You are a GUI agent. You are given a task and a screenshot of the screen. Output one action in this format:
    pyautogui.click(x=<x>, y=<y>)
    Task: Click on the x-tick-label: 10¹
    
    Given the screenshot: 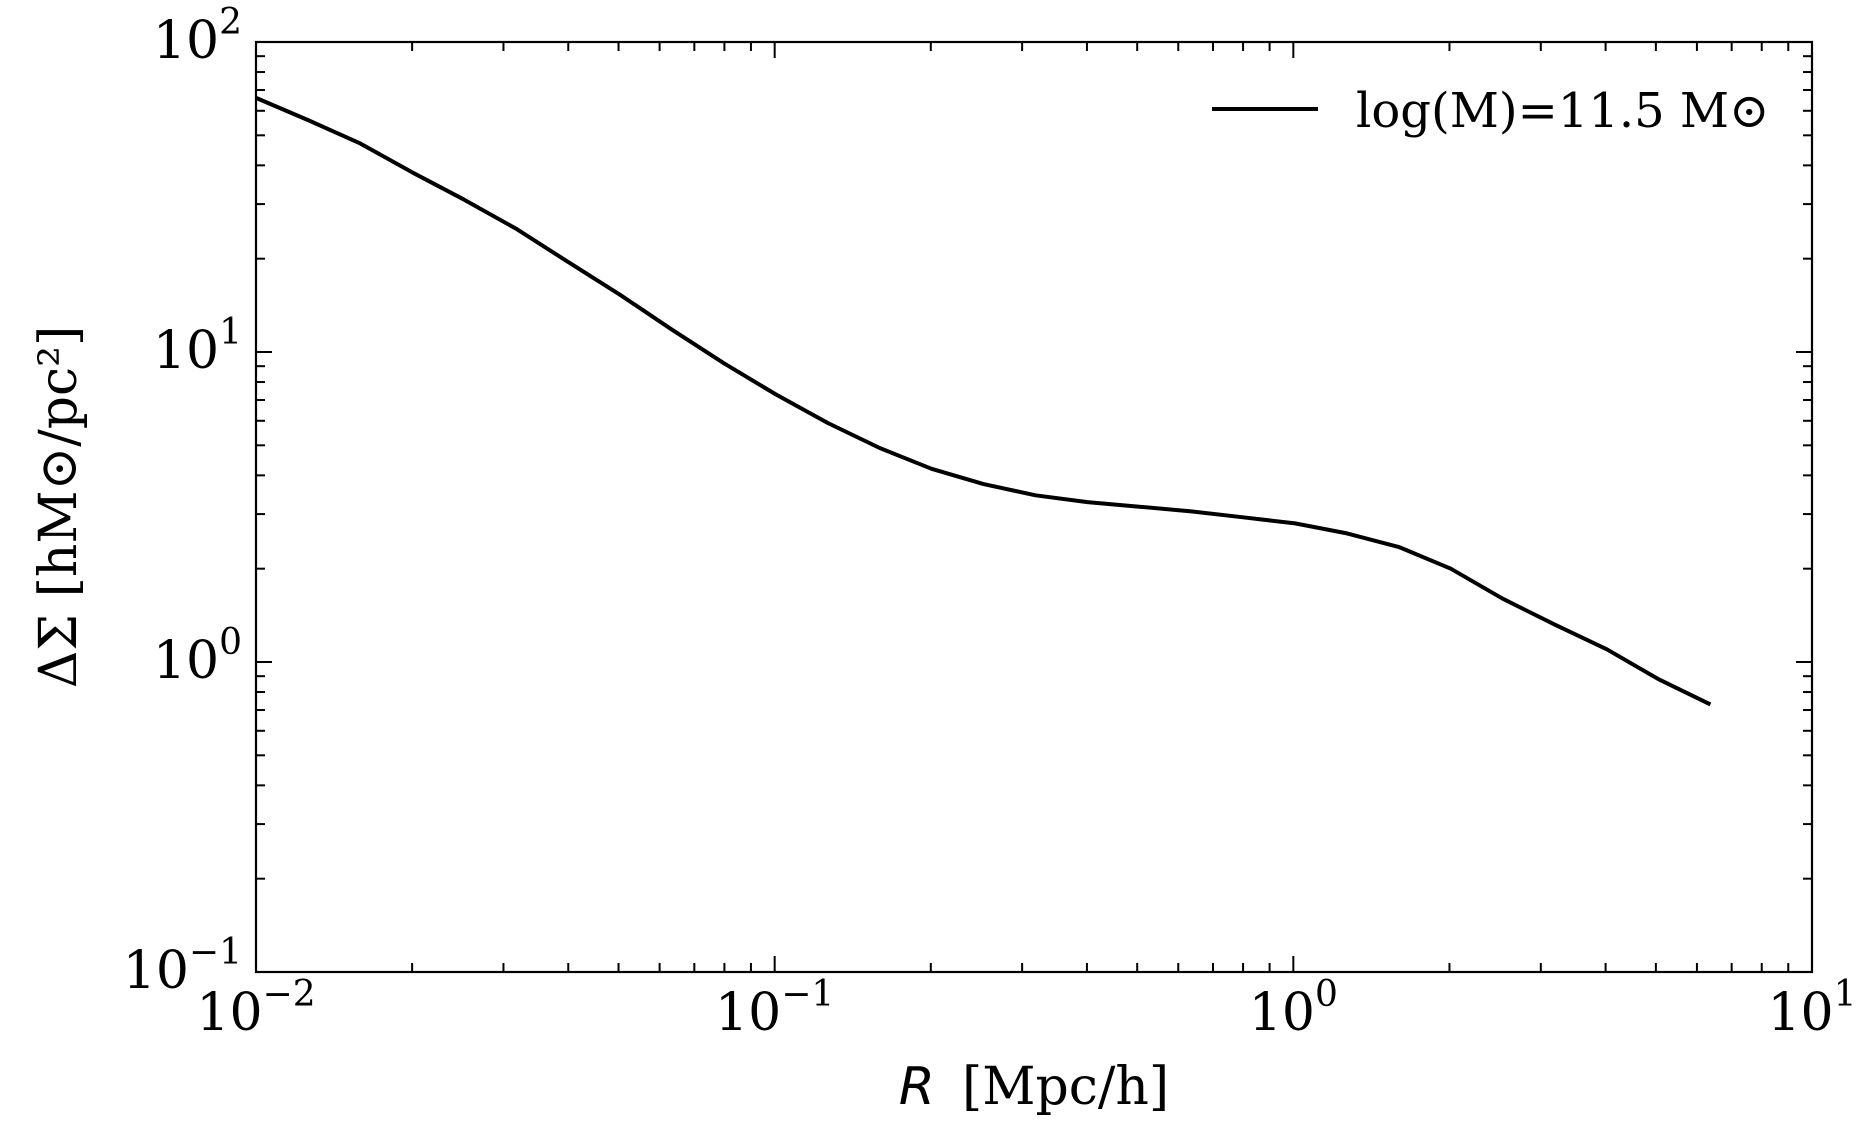 What is the action you would take?
    pyautogui.click(x=1811, y=1008)
    